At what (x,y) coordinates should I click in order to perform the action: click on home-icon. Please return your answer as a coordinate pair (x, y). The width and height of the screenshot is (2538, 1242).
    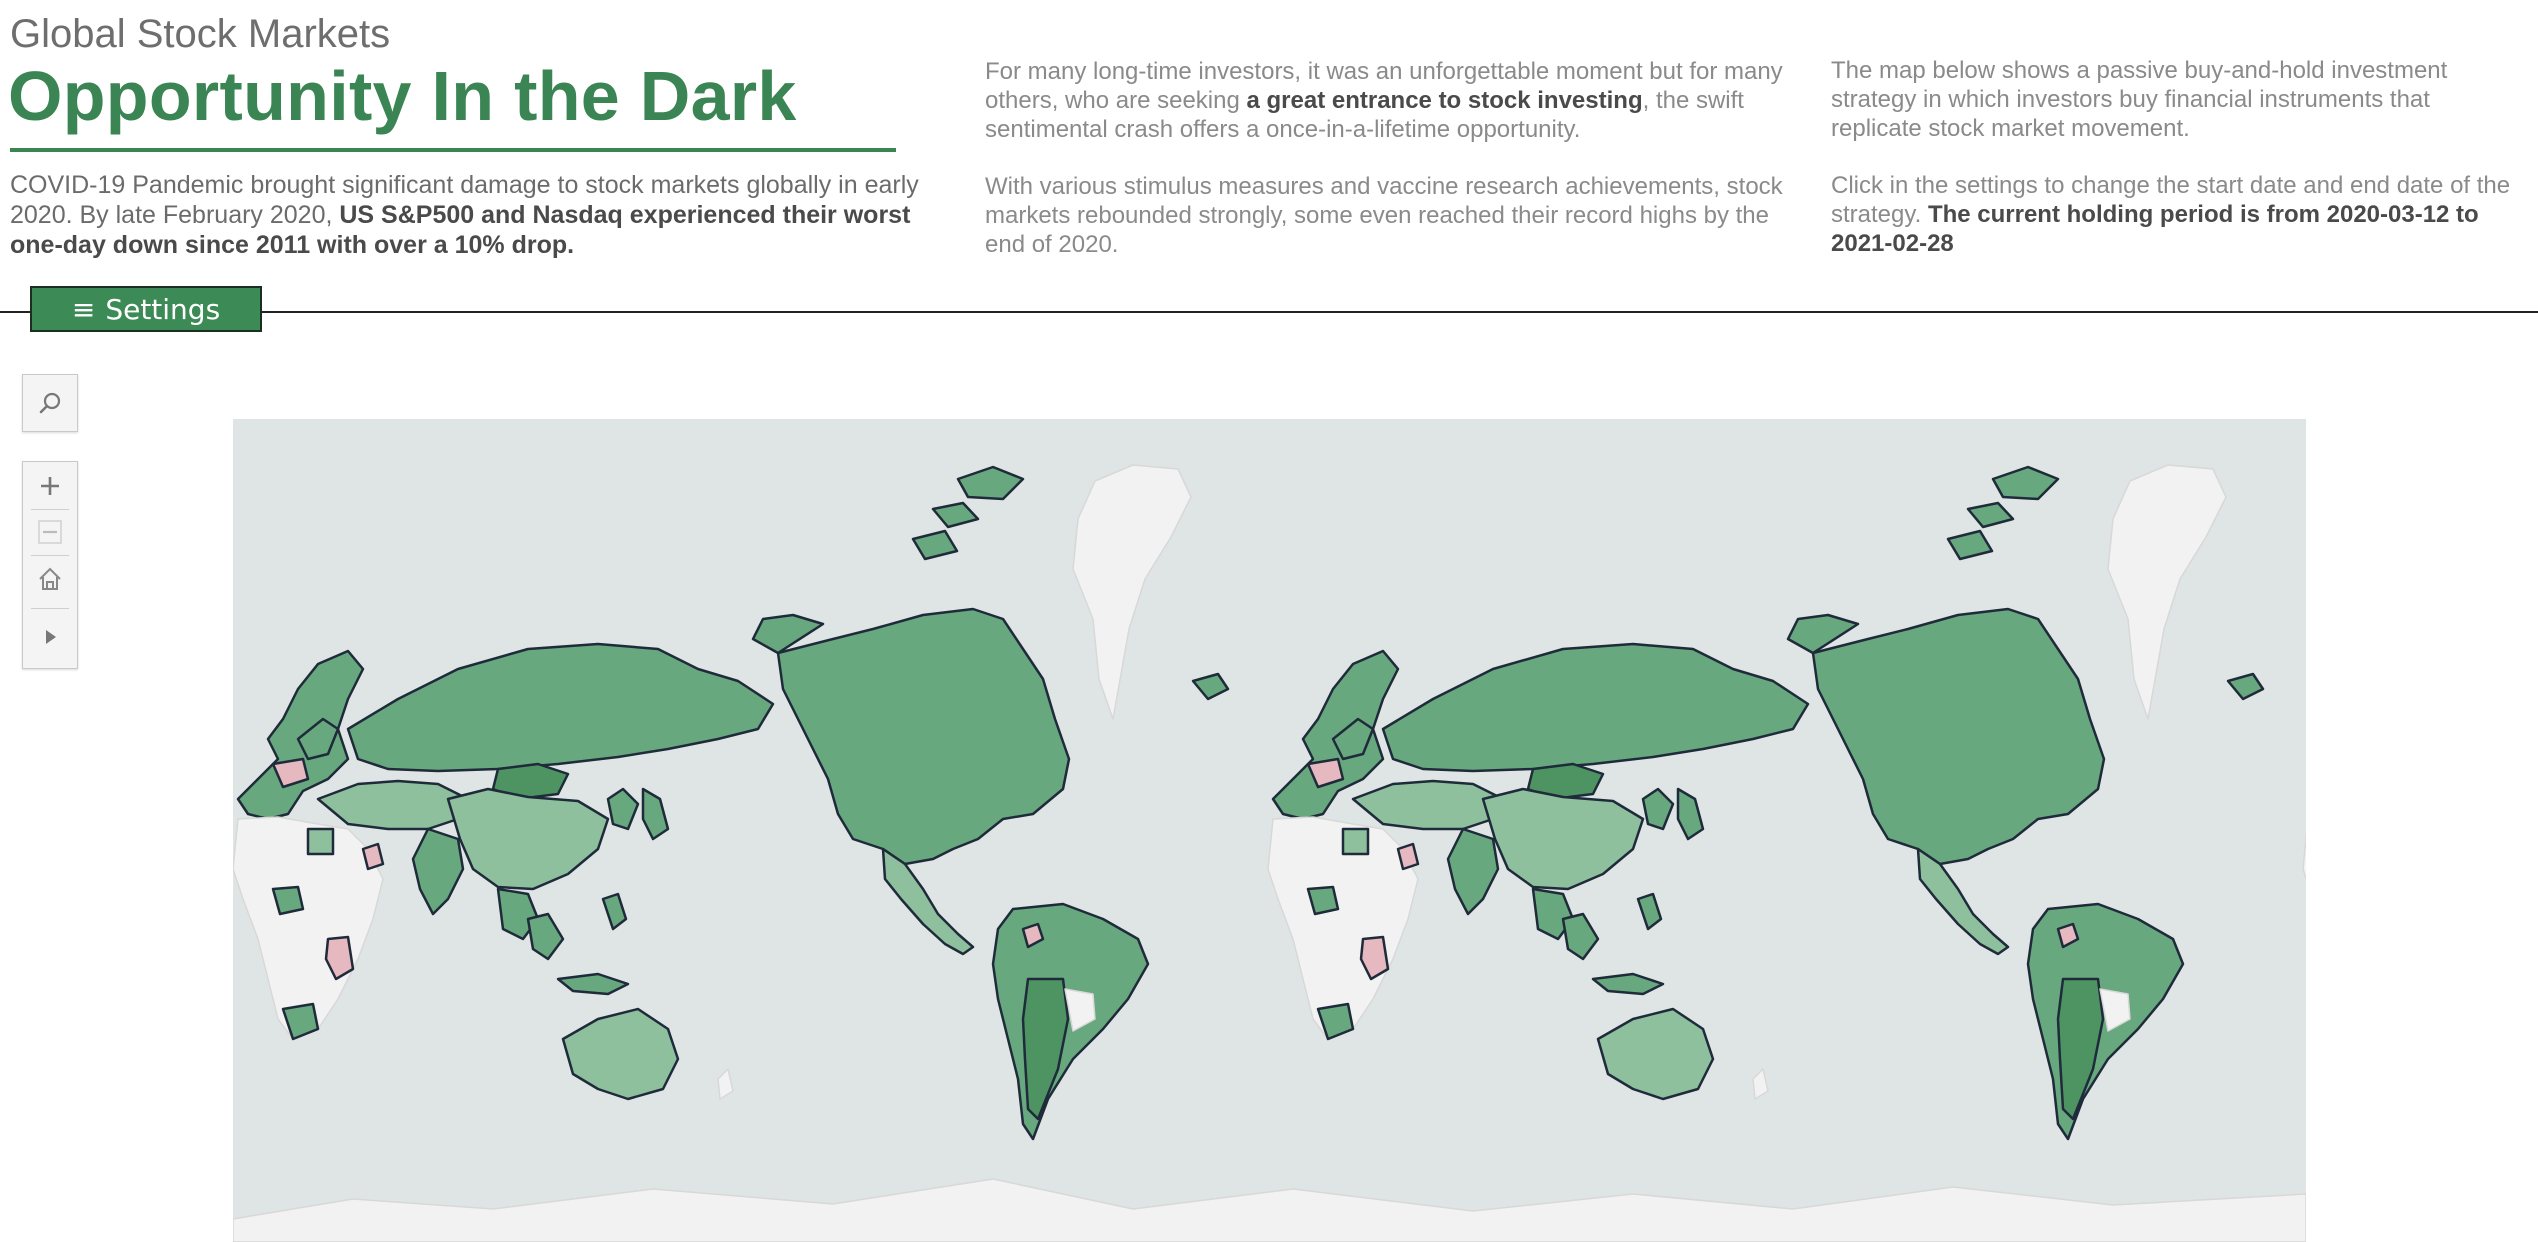
    Looking at the image, I should click on (50, 578).